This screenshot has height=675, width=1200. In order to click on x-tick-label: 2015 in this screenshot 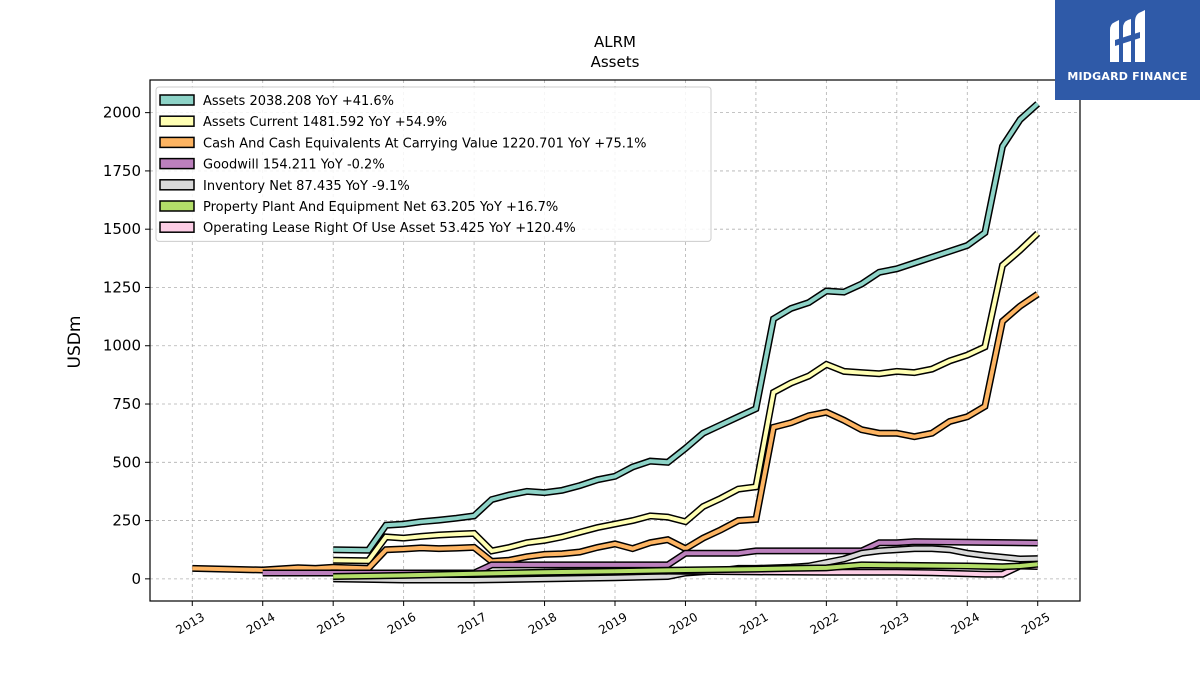, I will do `click(330, 623)`.